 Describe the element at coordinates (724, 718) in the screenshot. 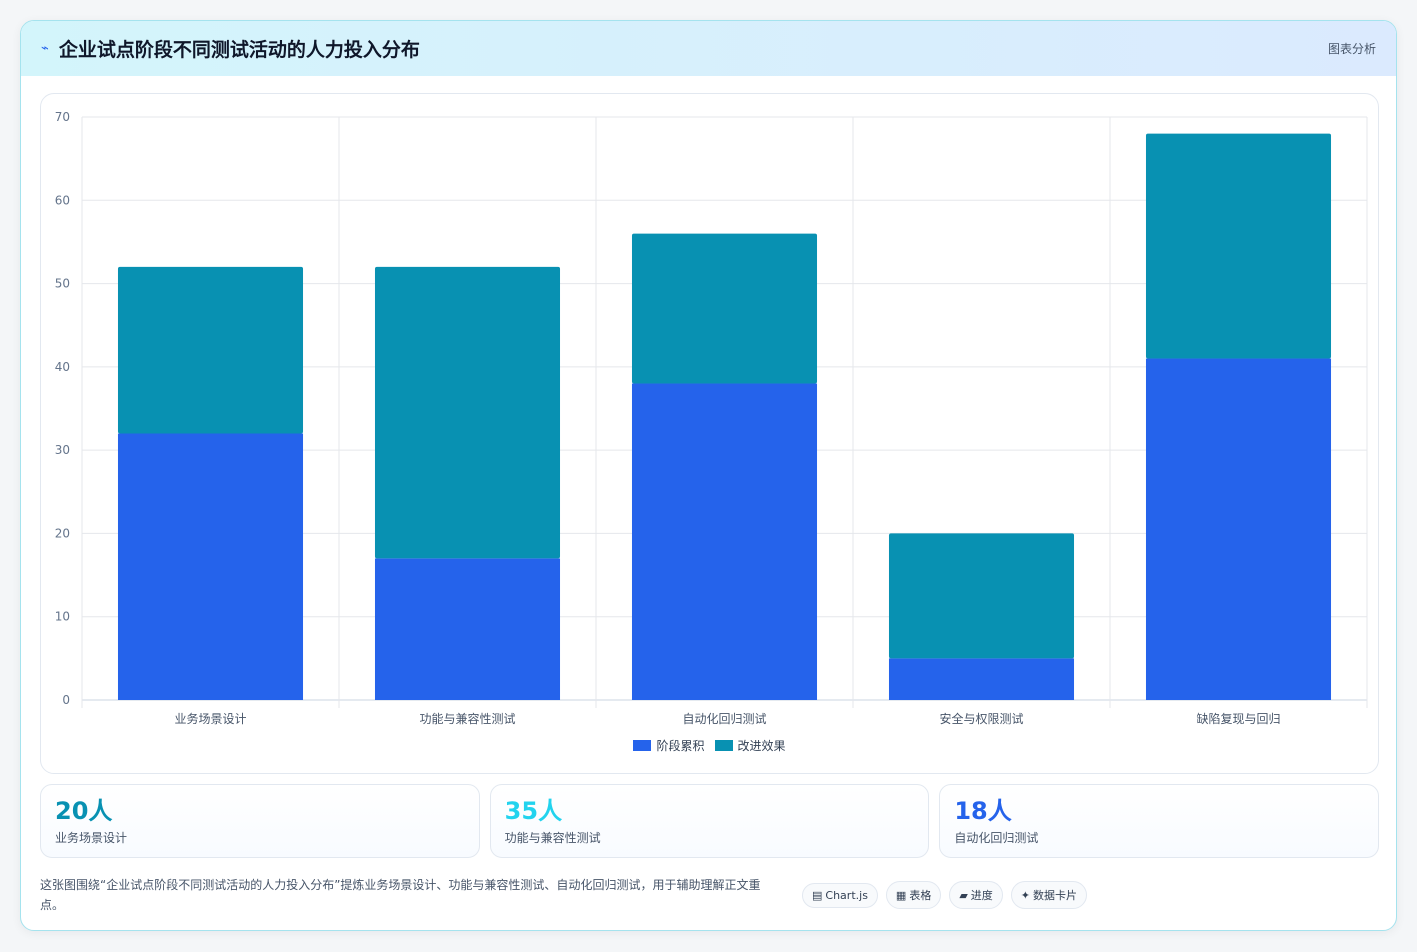

I see `x-tick-label: 自动化回归测试` at that location.